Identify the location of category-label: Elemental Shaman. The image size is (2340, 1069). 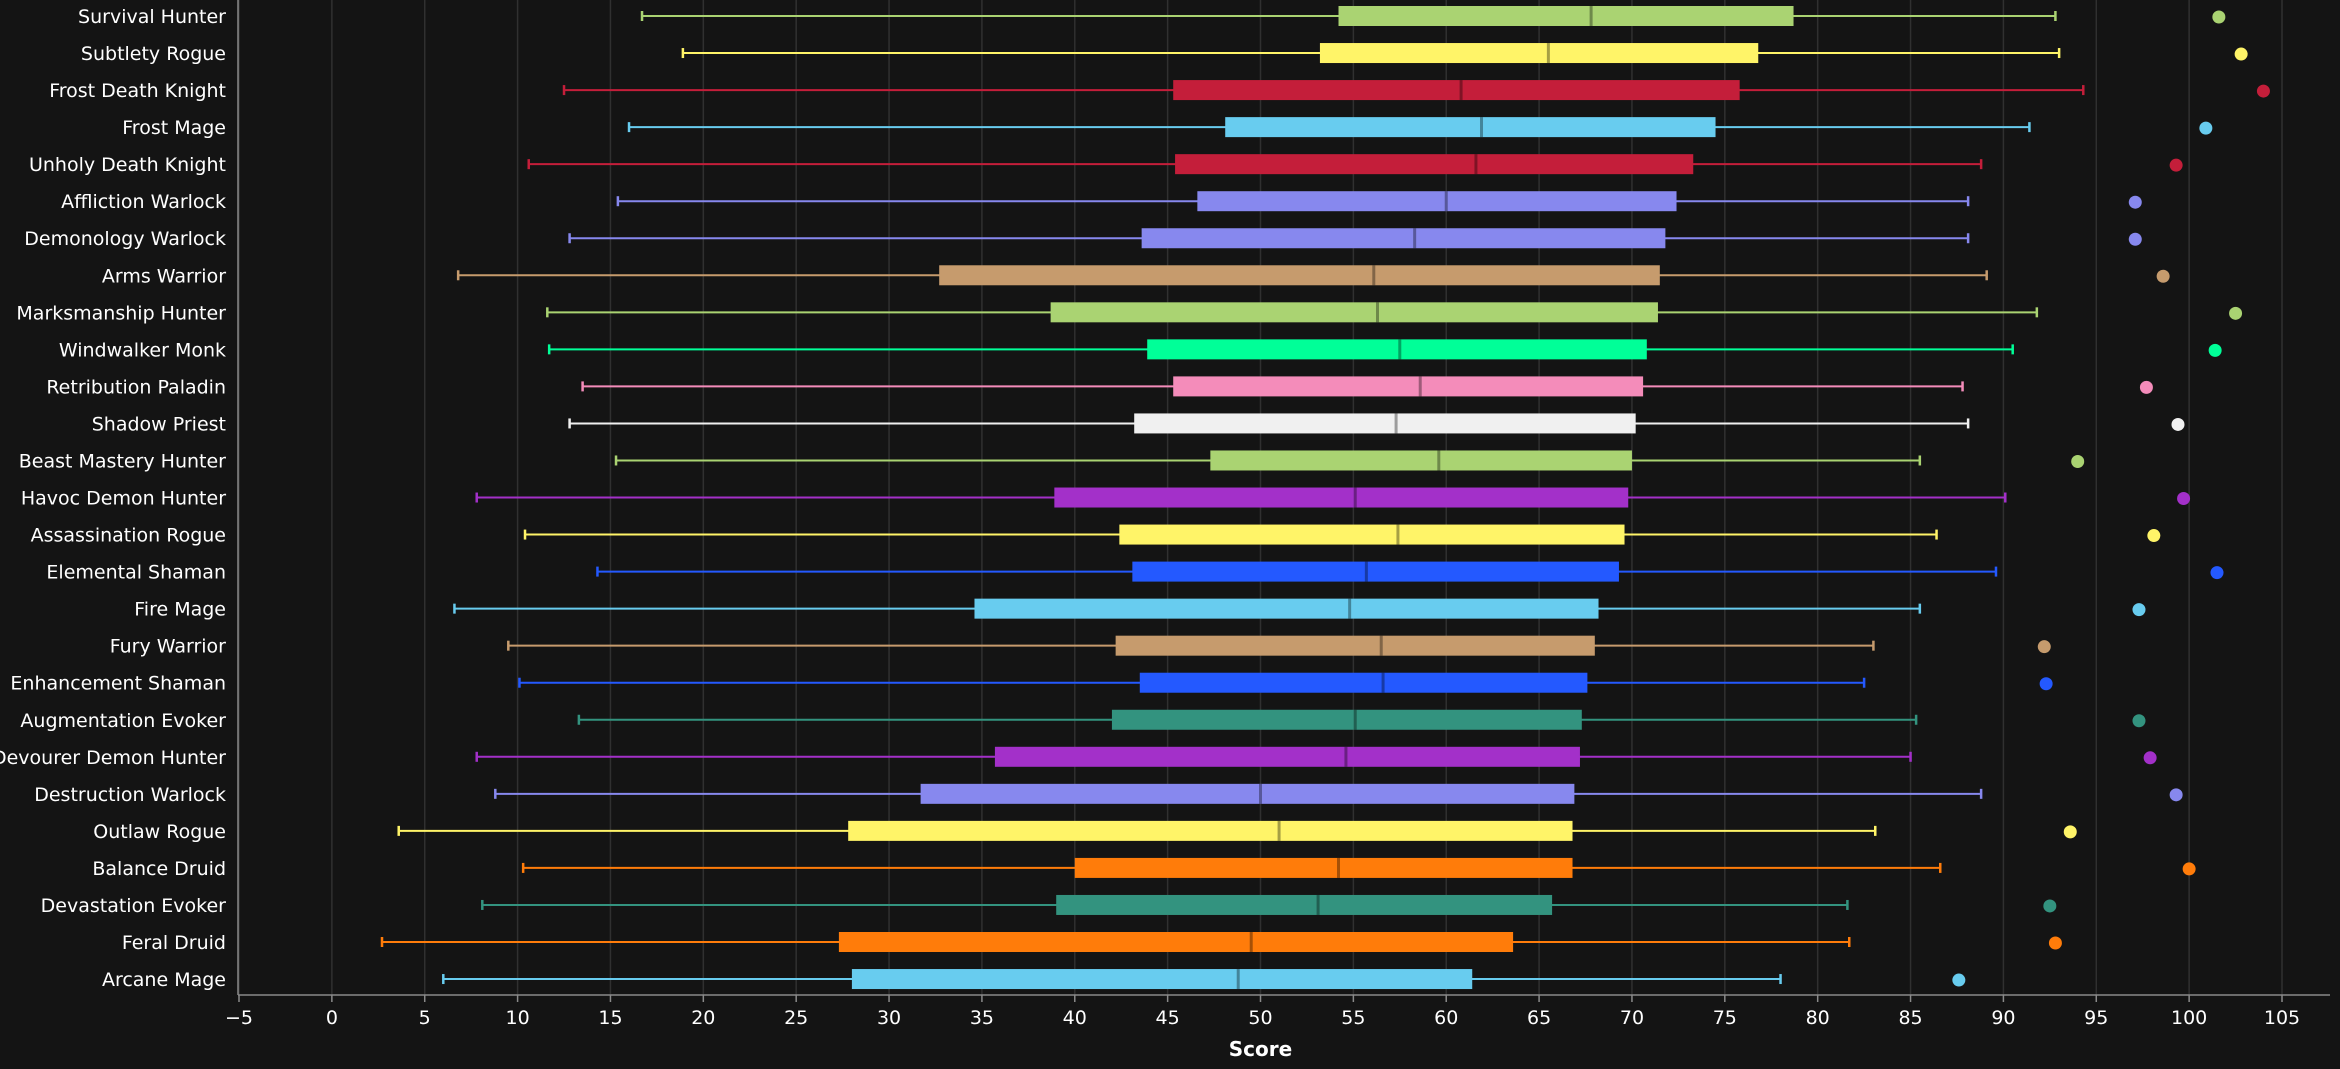
(136, 573).